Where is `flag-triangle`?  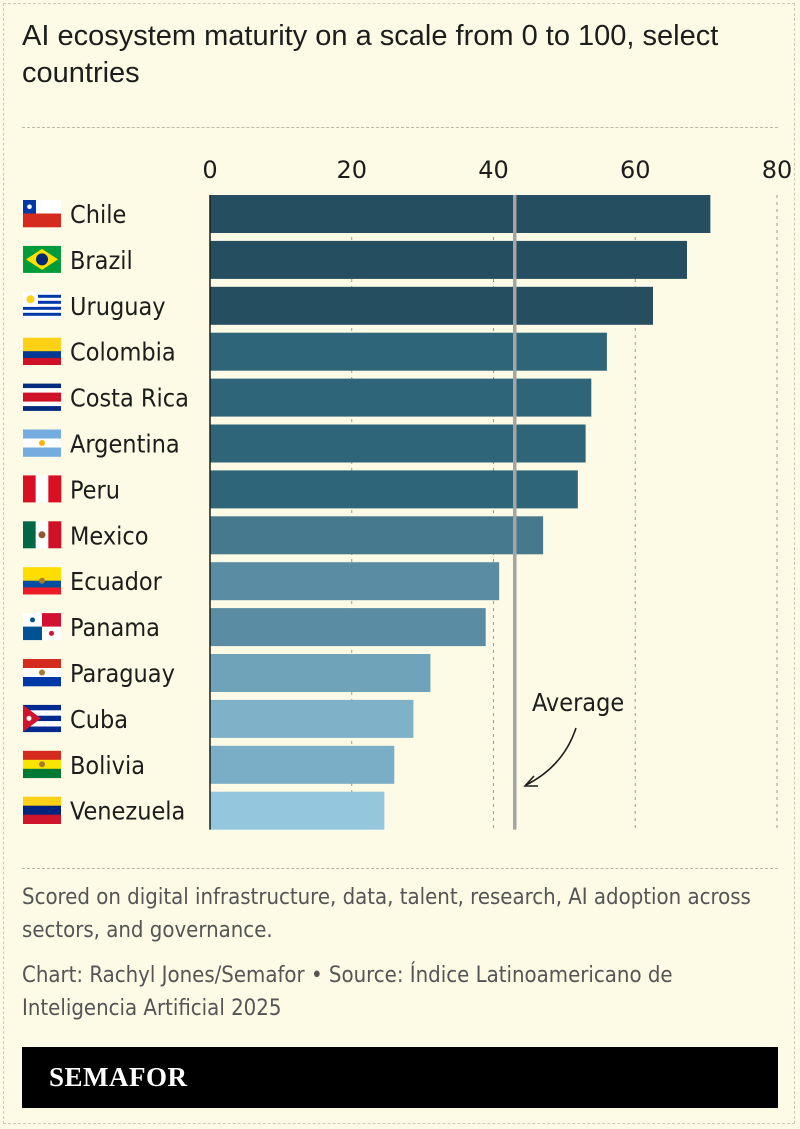 flag-triangle is located at coordinates (32, 718).